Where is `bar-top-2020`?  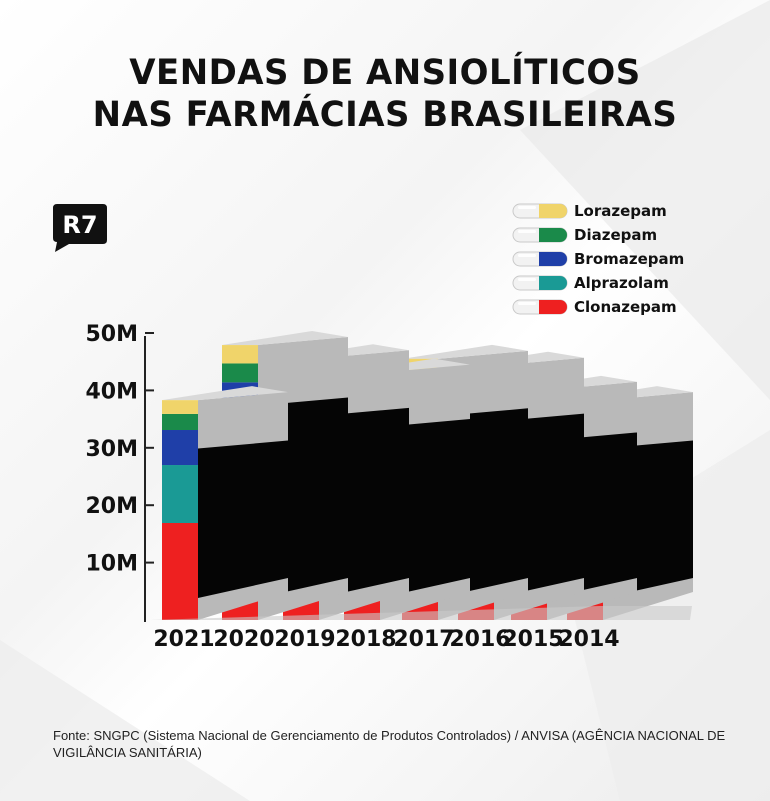
bar-top-2020 is located at coordinates (285, 338).